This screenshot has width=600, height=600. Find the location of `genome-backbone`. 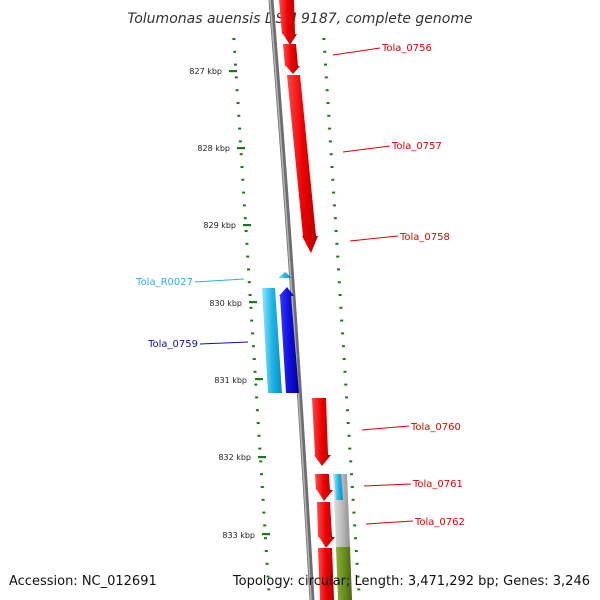

genome-backbone is located at coordinates (291, 300).